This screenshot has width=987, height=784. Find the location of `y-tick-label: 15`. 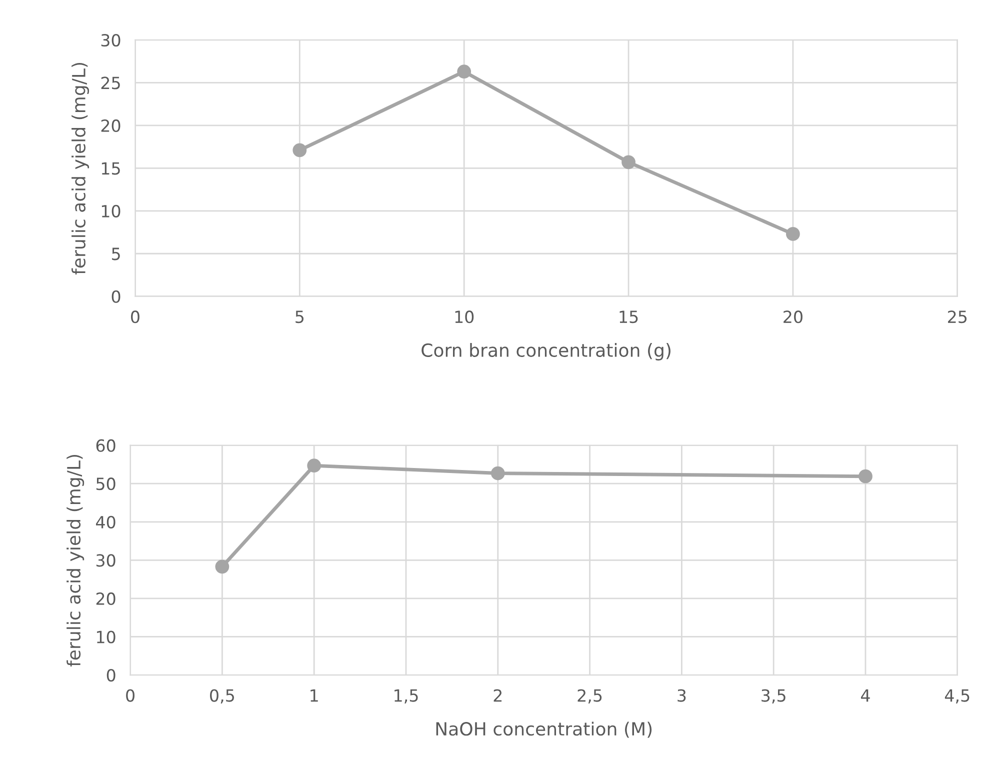

y-tick-label: 15 is located at coordinates (111, 168).